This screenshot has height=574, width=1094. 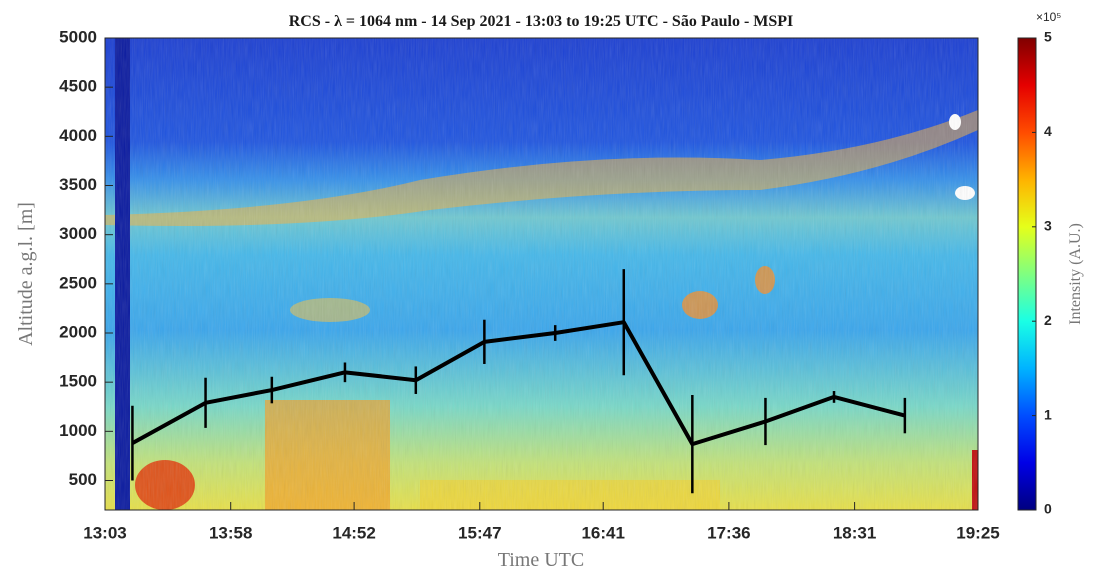 What do you see at coordinates (83, 479) in the screenshot?
I see `y-tick-label: 500` at bounding box center [83, 479].